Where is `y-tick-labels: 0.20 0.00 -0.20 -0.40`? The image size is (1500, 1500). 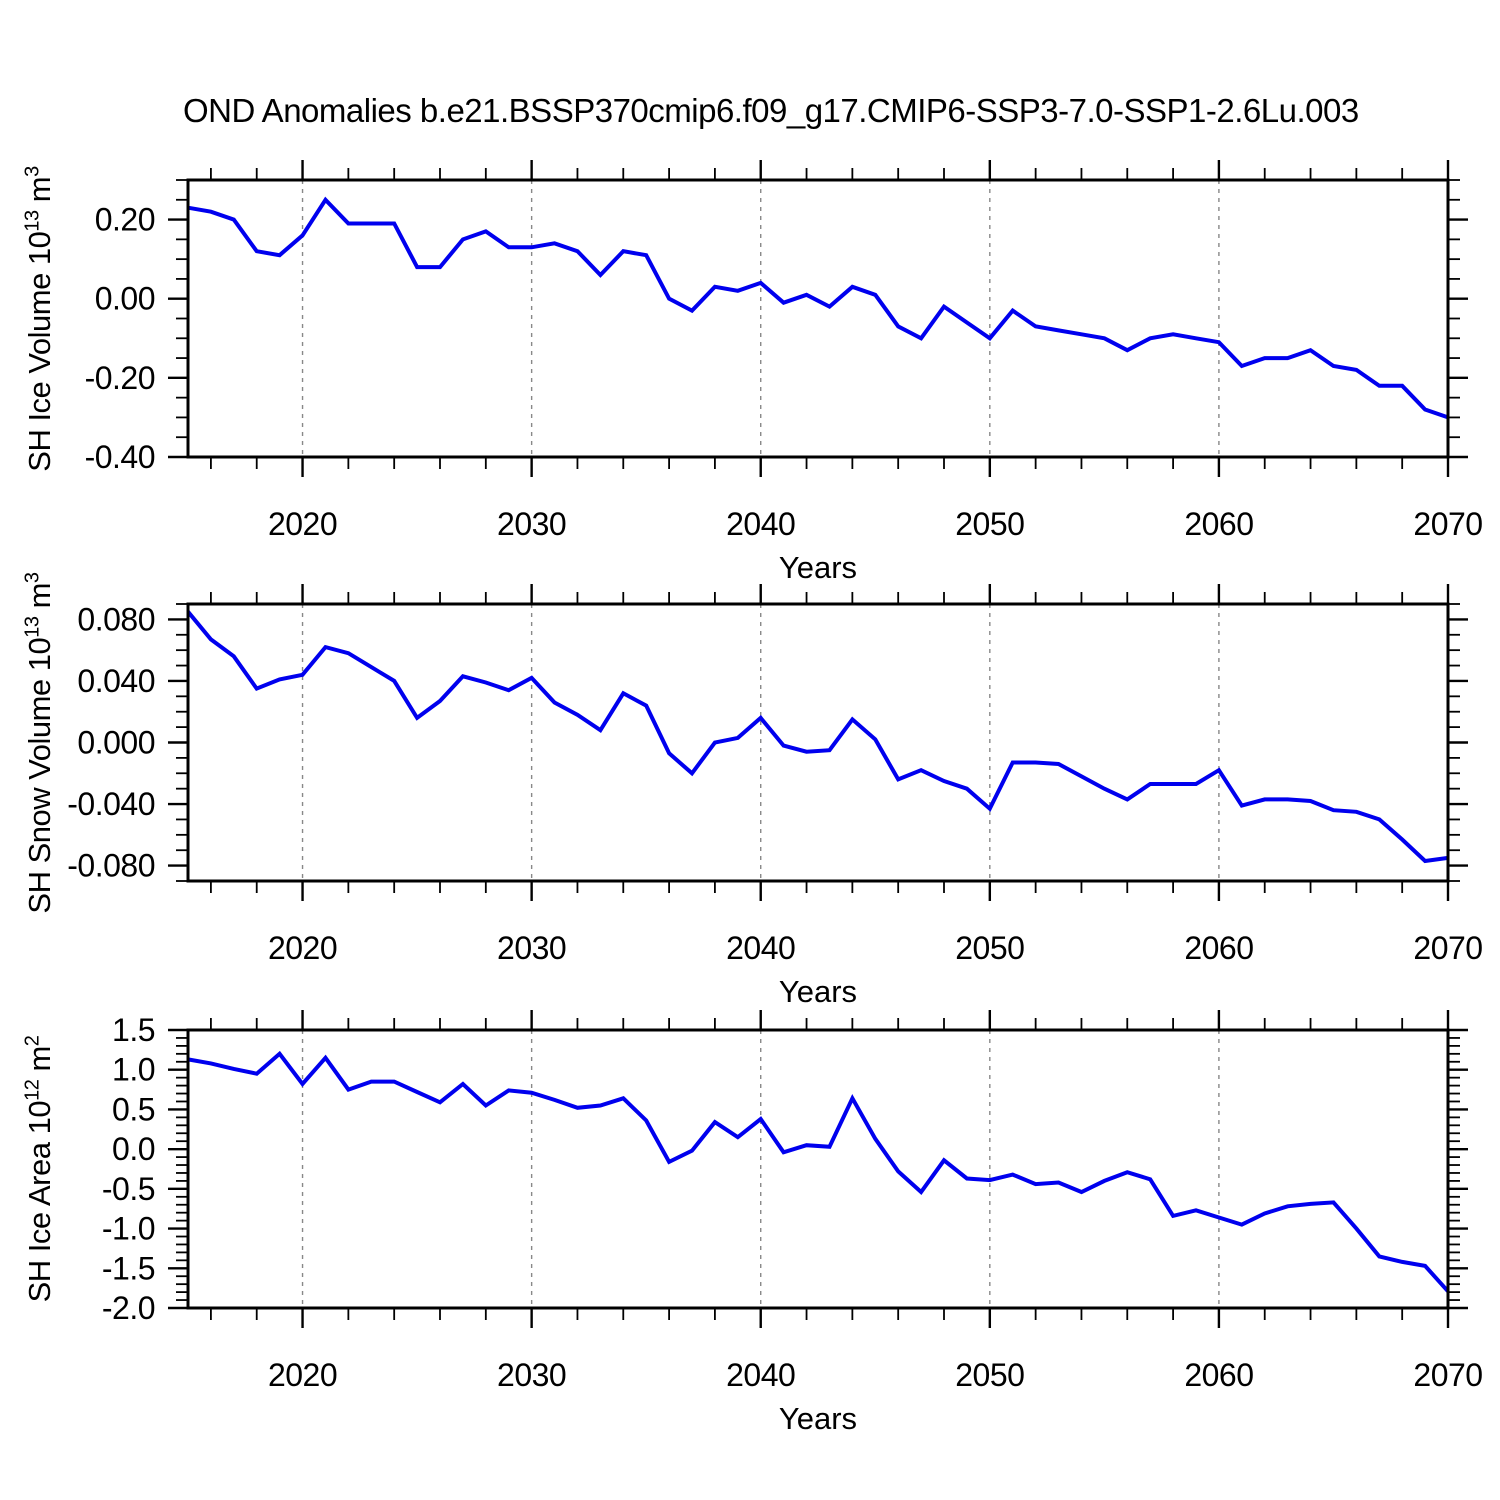
y-tick-labels: 0.20 0.00 -0.20 -0.40 is located at coordinates (120, 338).